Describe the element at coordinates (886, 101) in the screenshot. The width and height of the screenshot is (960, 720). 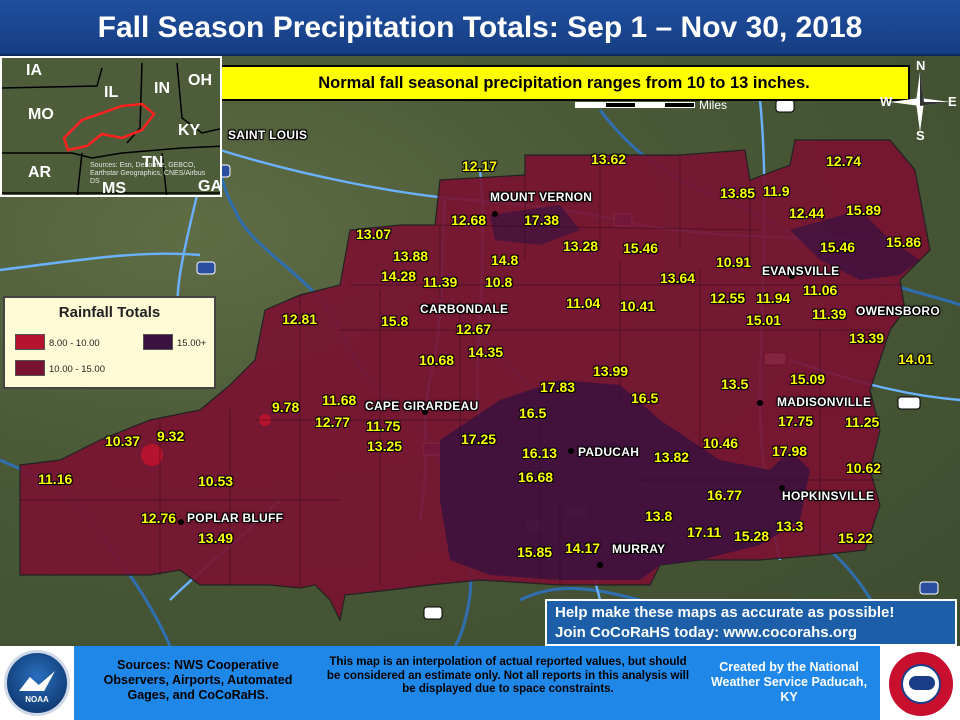
I see `compass-west: W` at that location.